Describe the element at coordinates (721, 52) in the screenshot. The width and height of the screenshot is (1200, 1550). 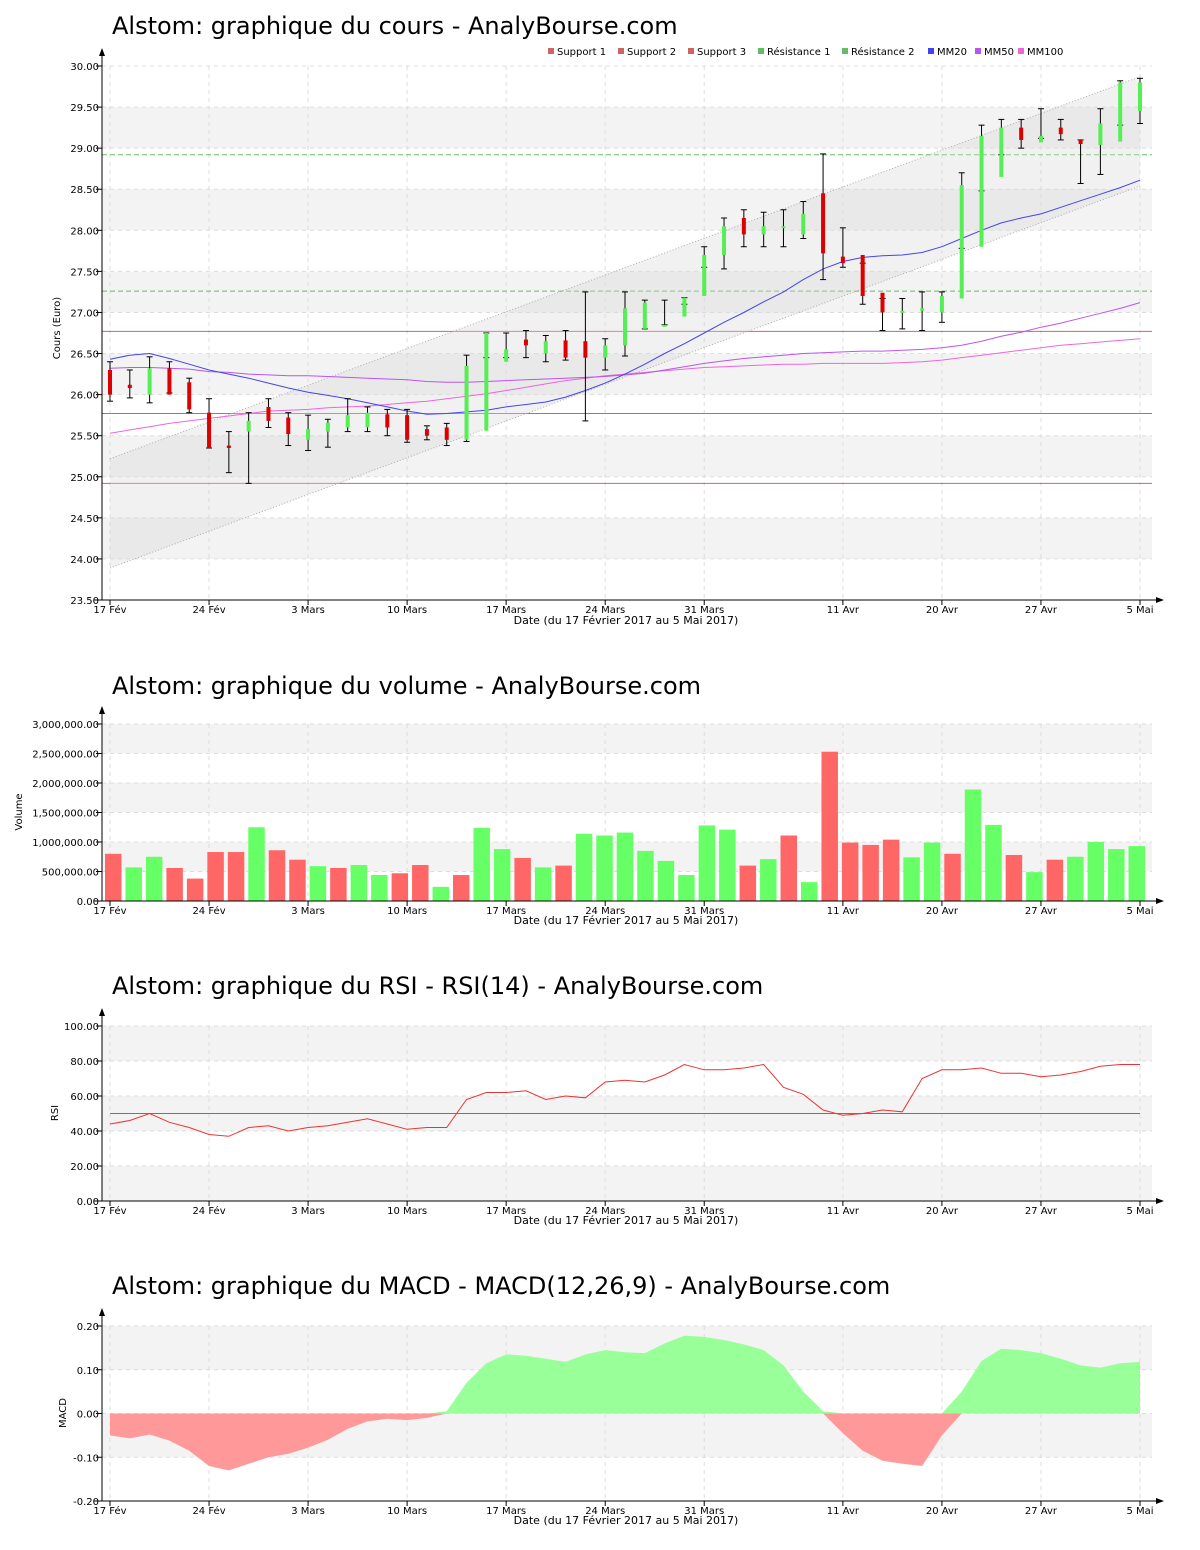
I see `legend-label: Support 3` at that location.